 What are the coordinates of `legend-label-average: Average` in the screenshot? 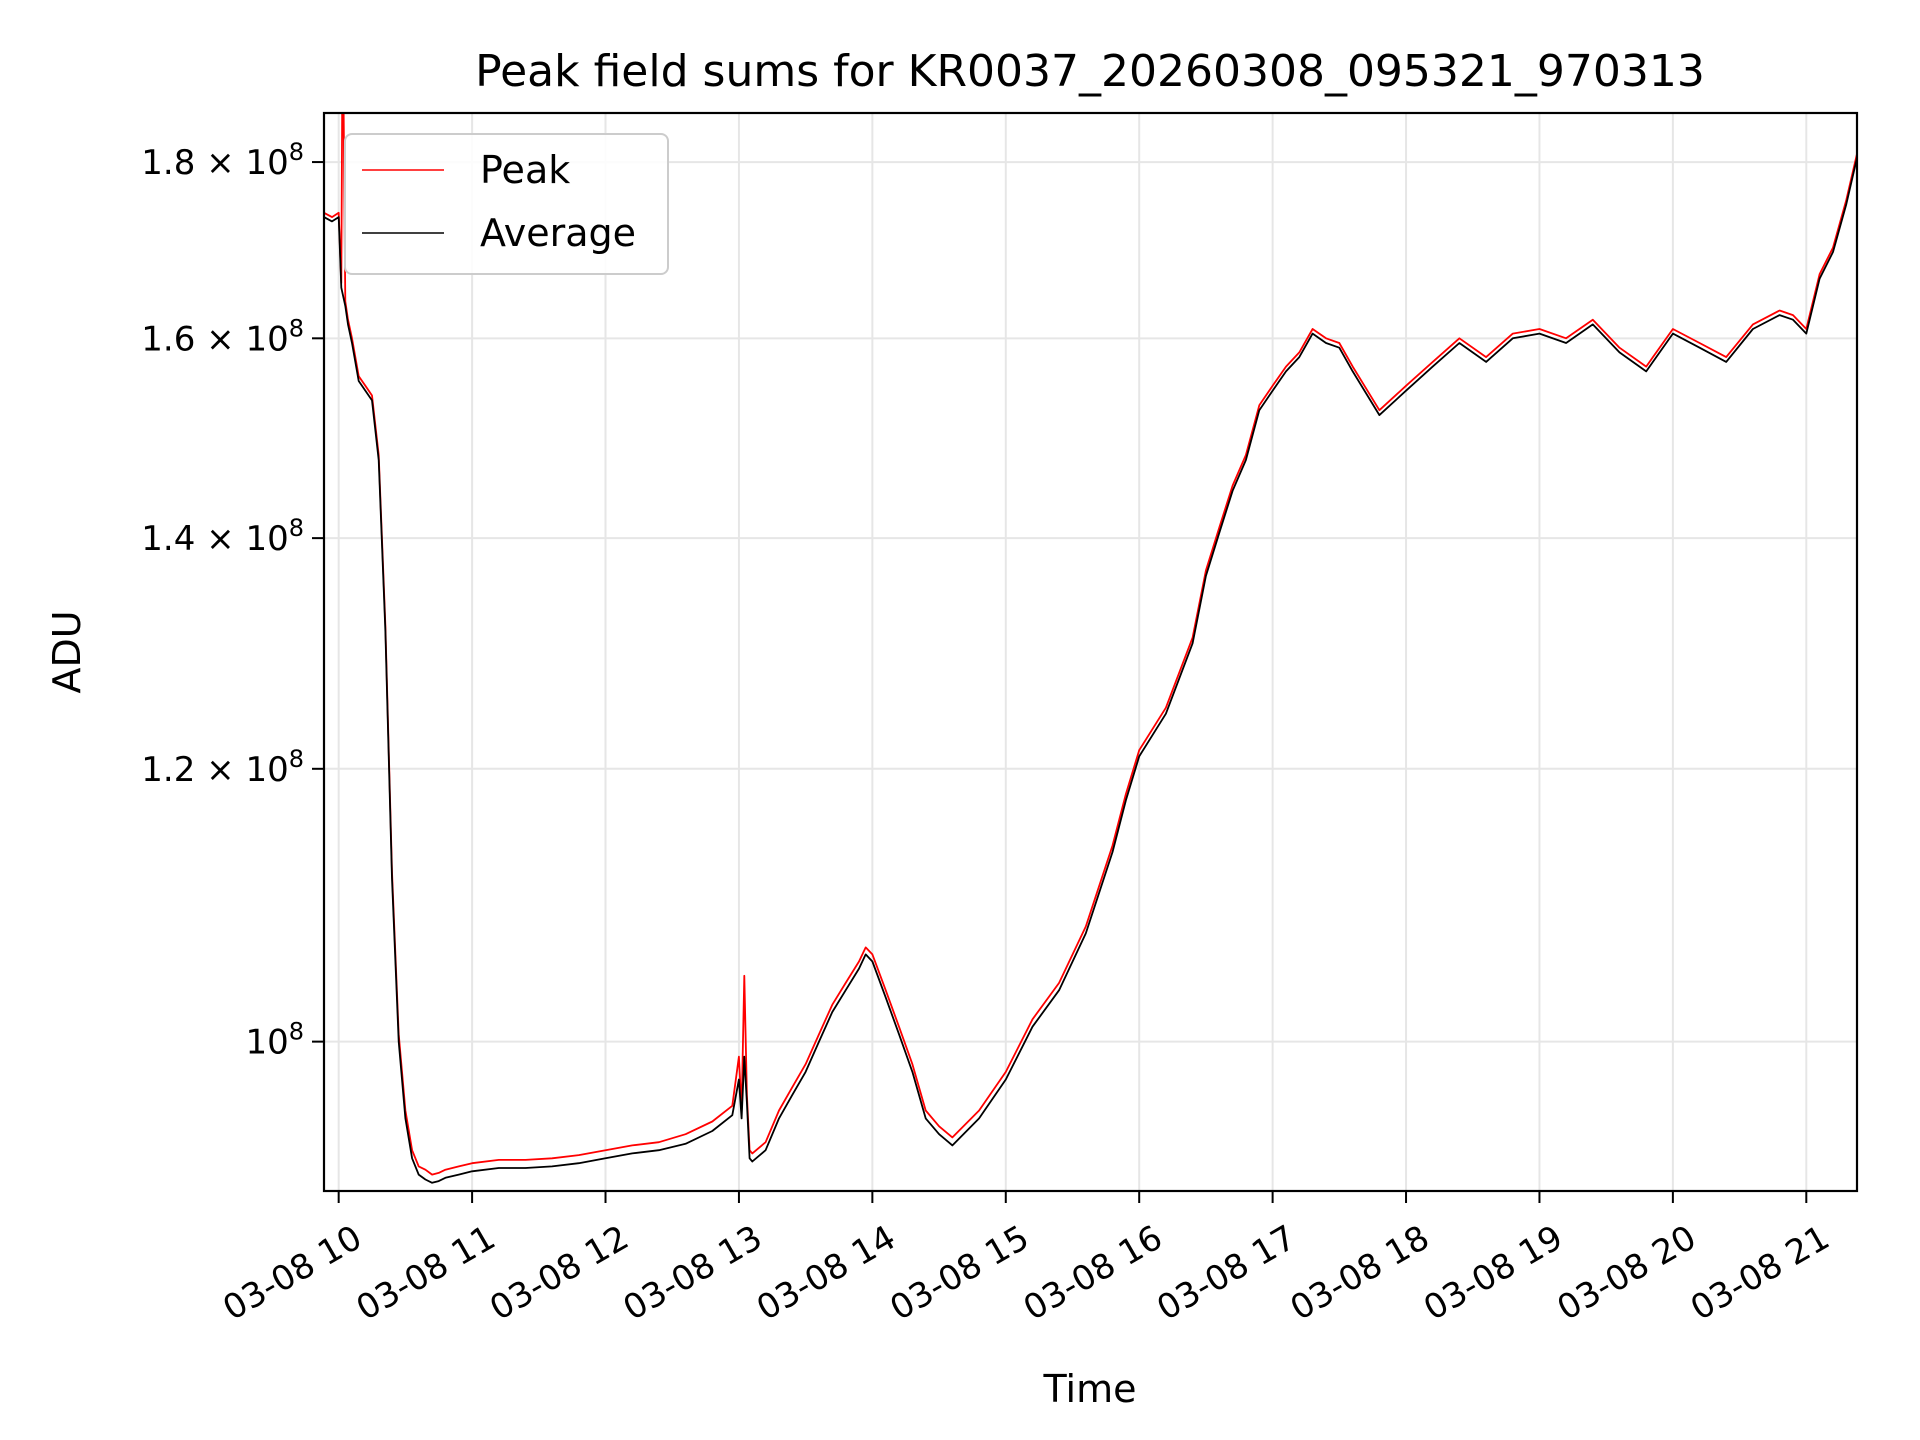 It's located at (558, 233).